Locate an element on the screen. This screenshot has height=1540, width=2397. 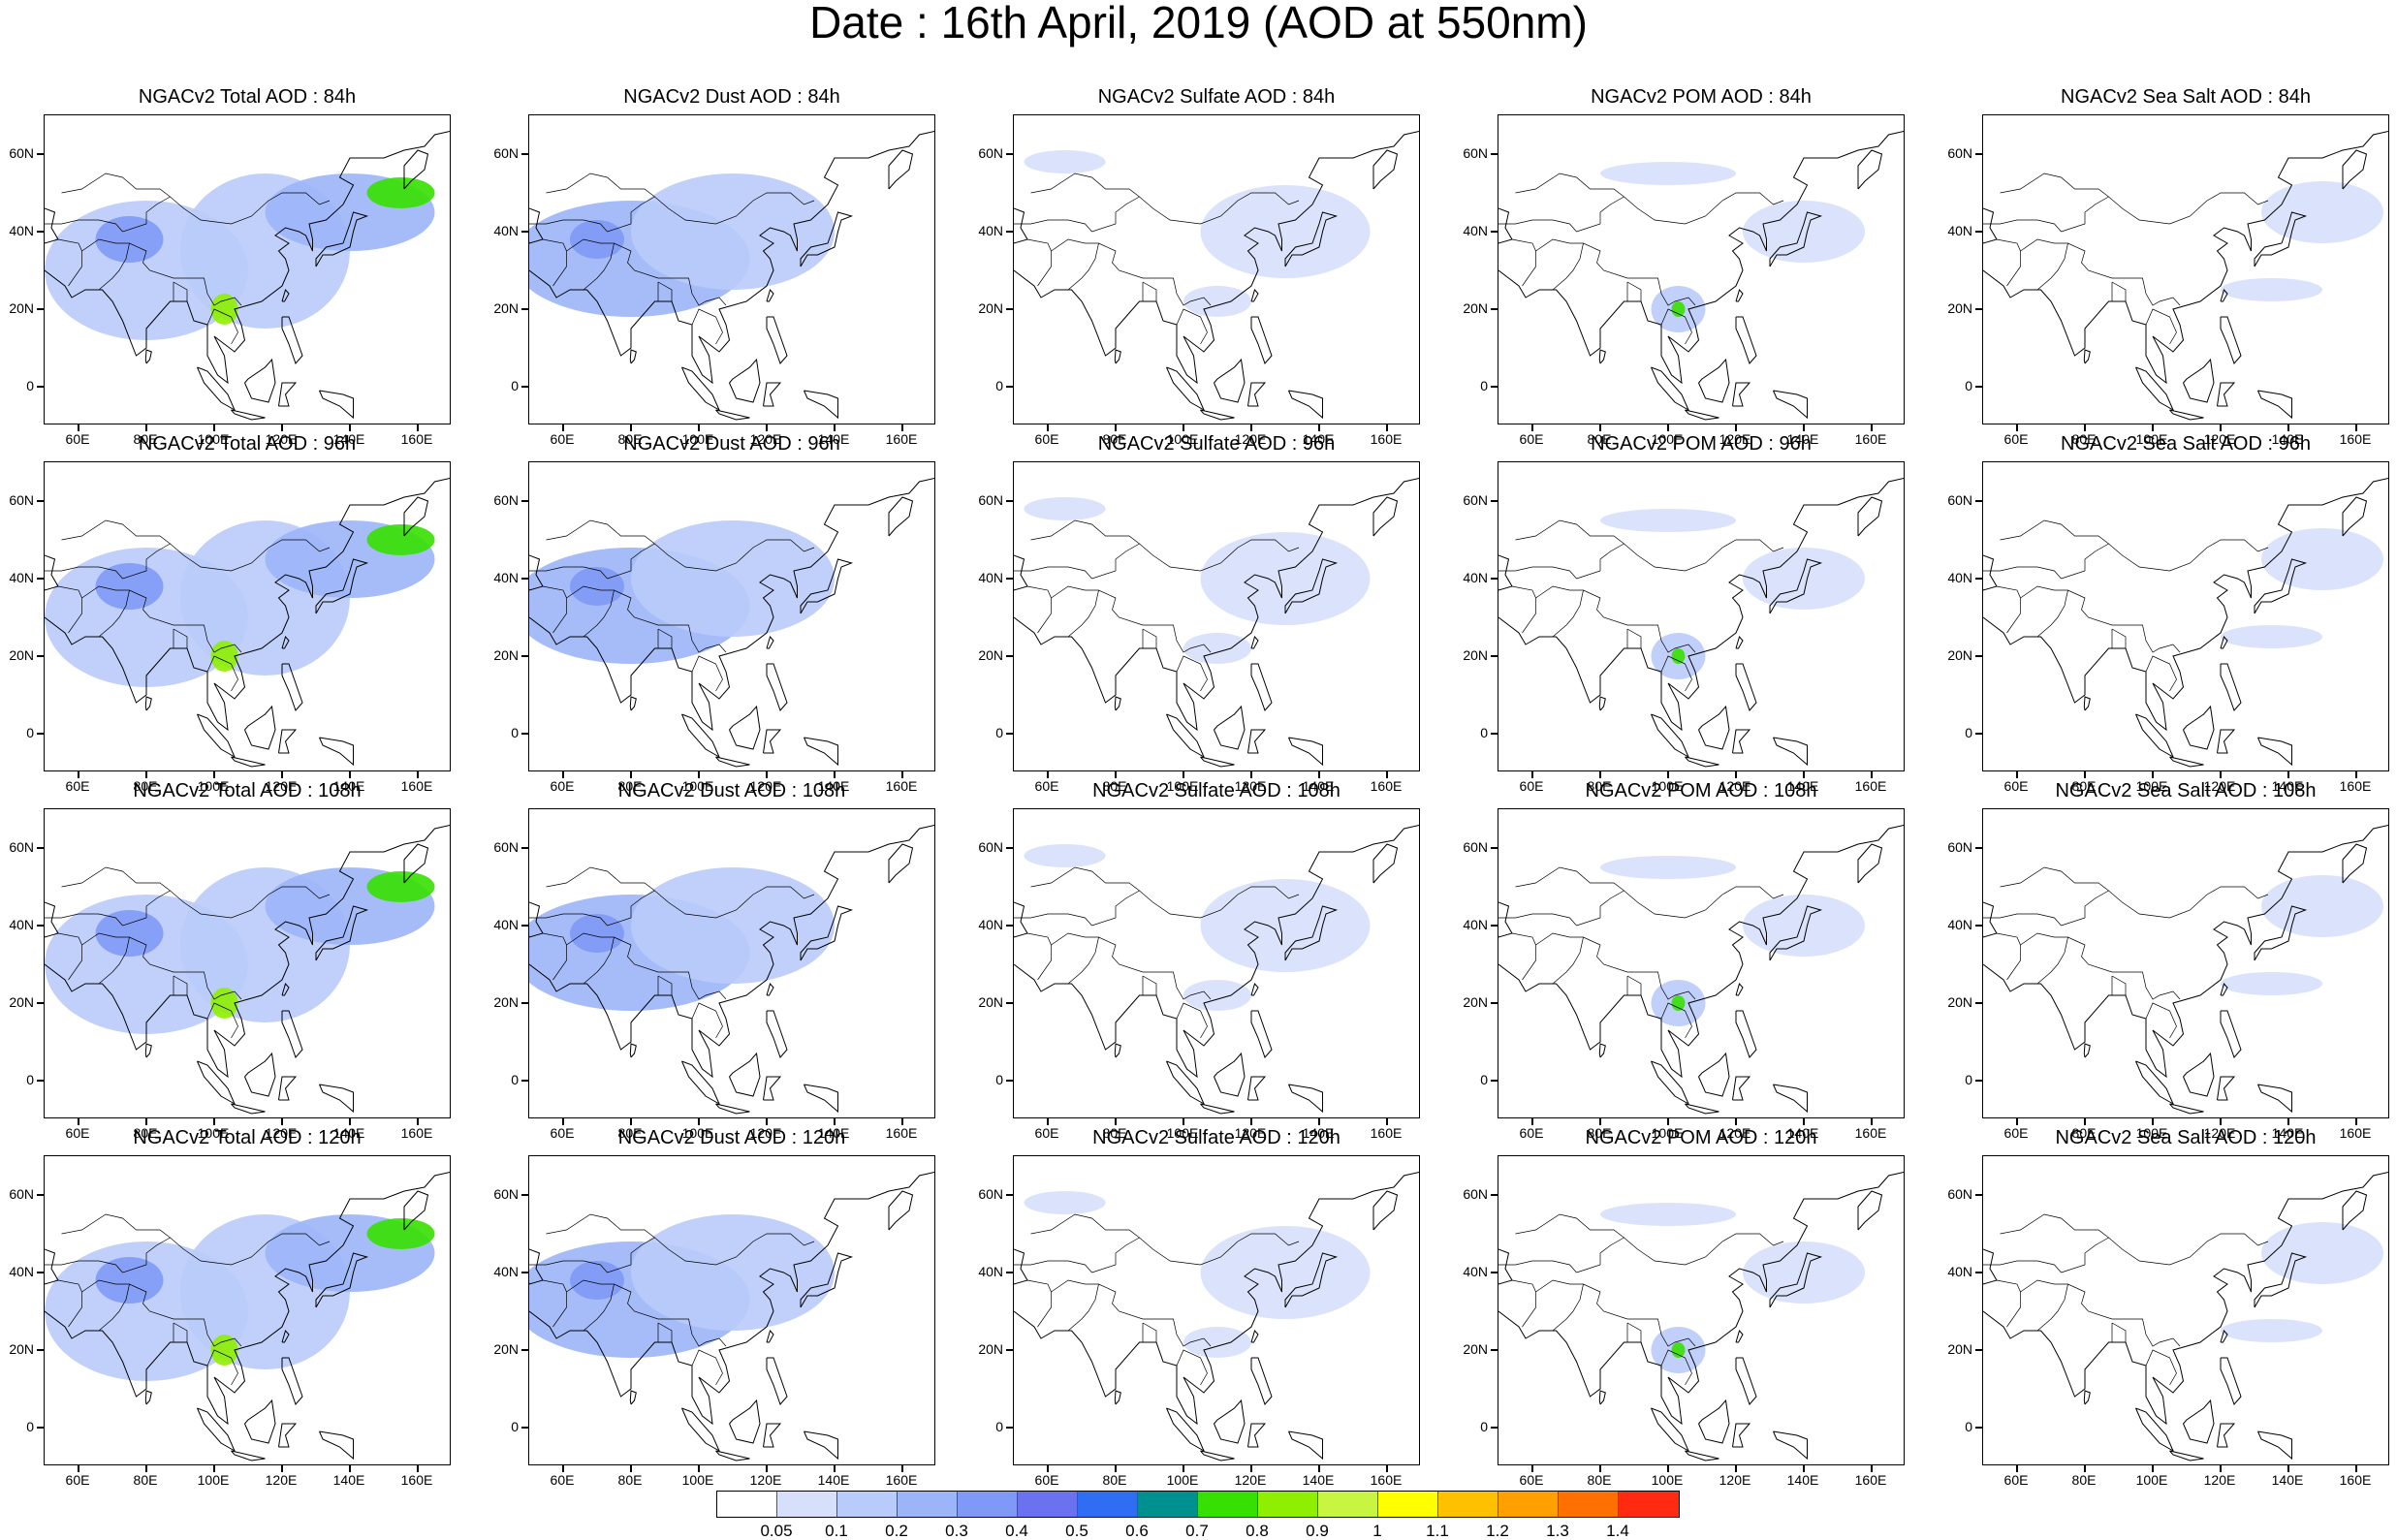
lon-tick-label: 60E is located at coordinates (2016, 1133).